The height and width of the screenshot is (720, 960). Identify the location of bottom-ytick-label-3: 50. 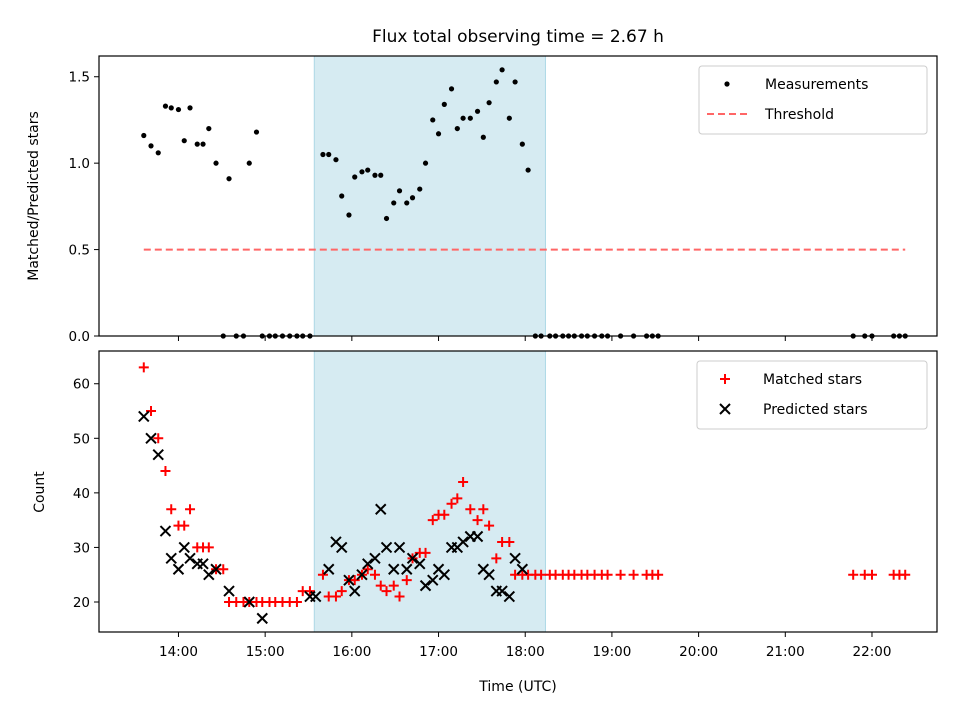
(81, 439).